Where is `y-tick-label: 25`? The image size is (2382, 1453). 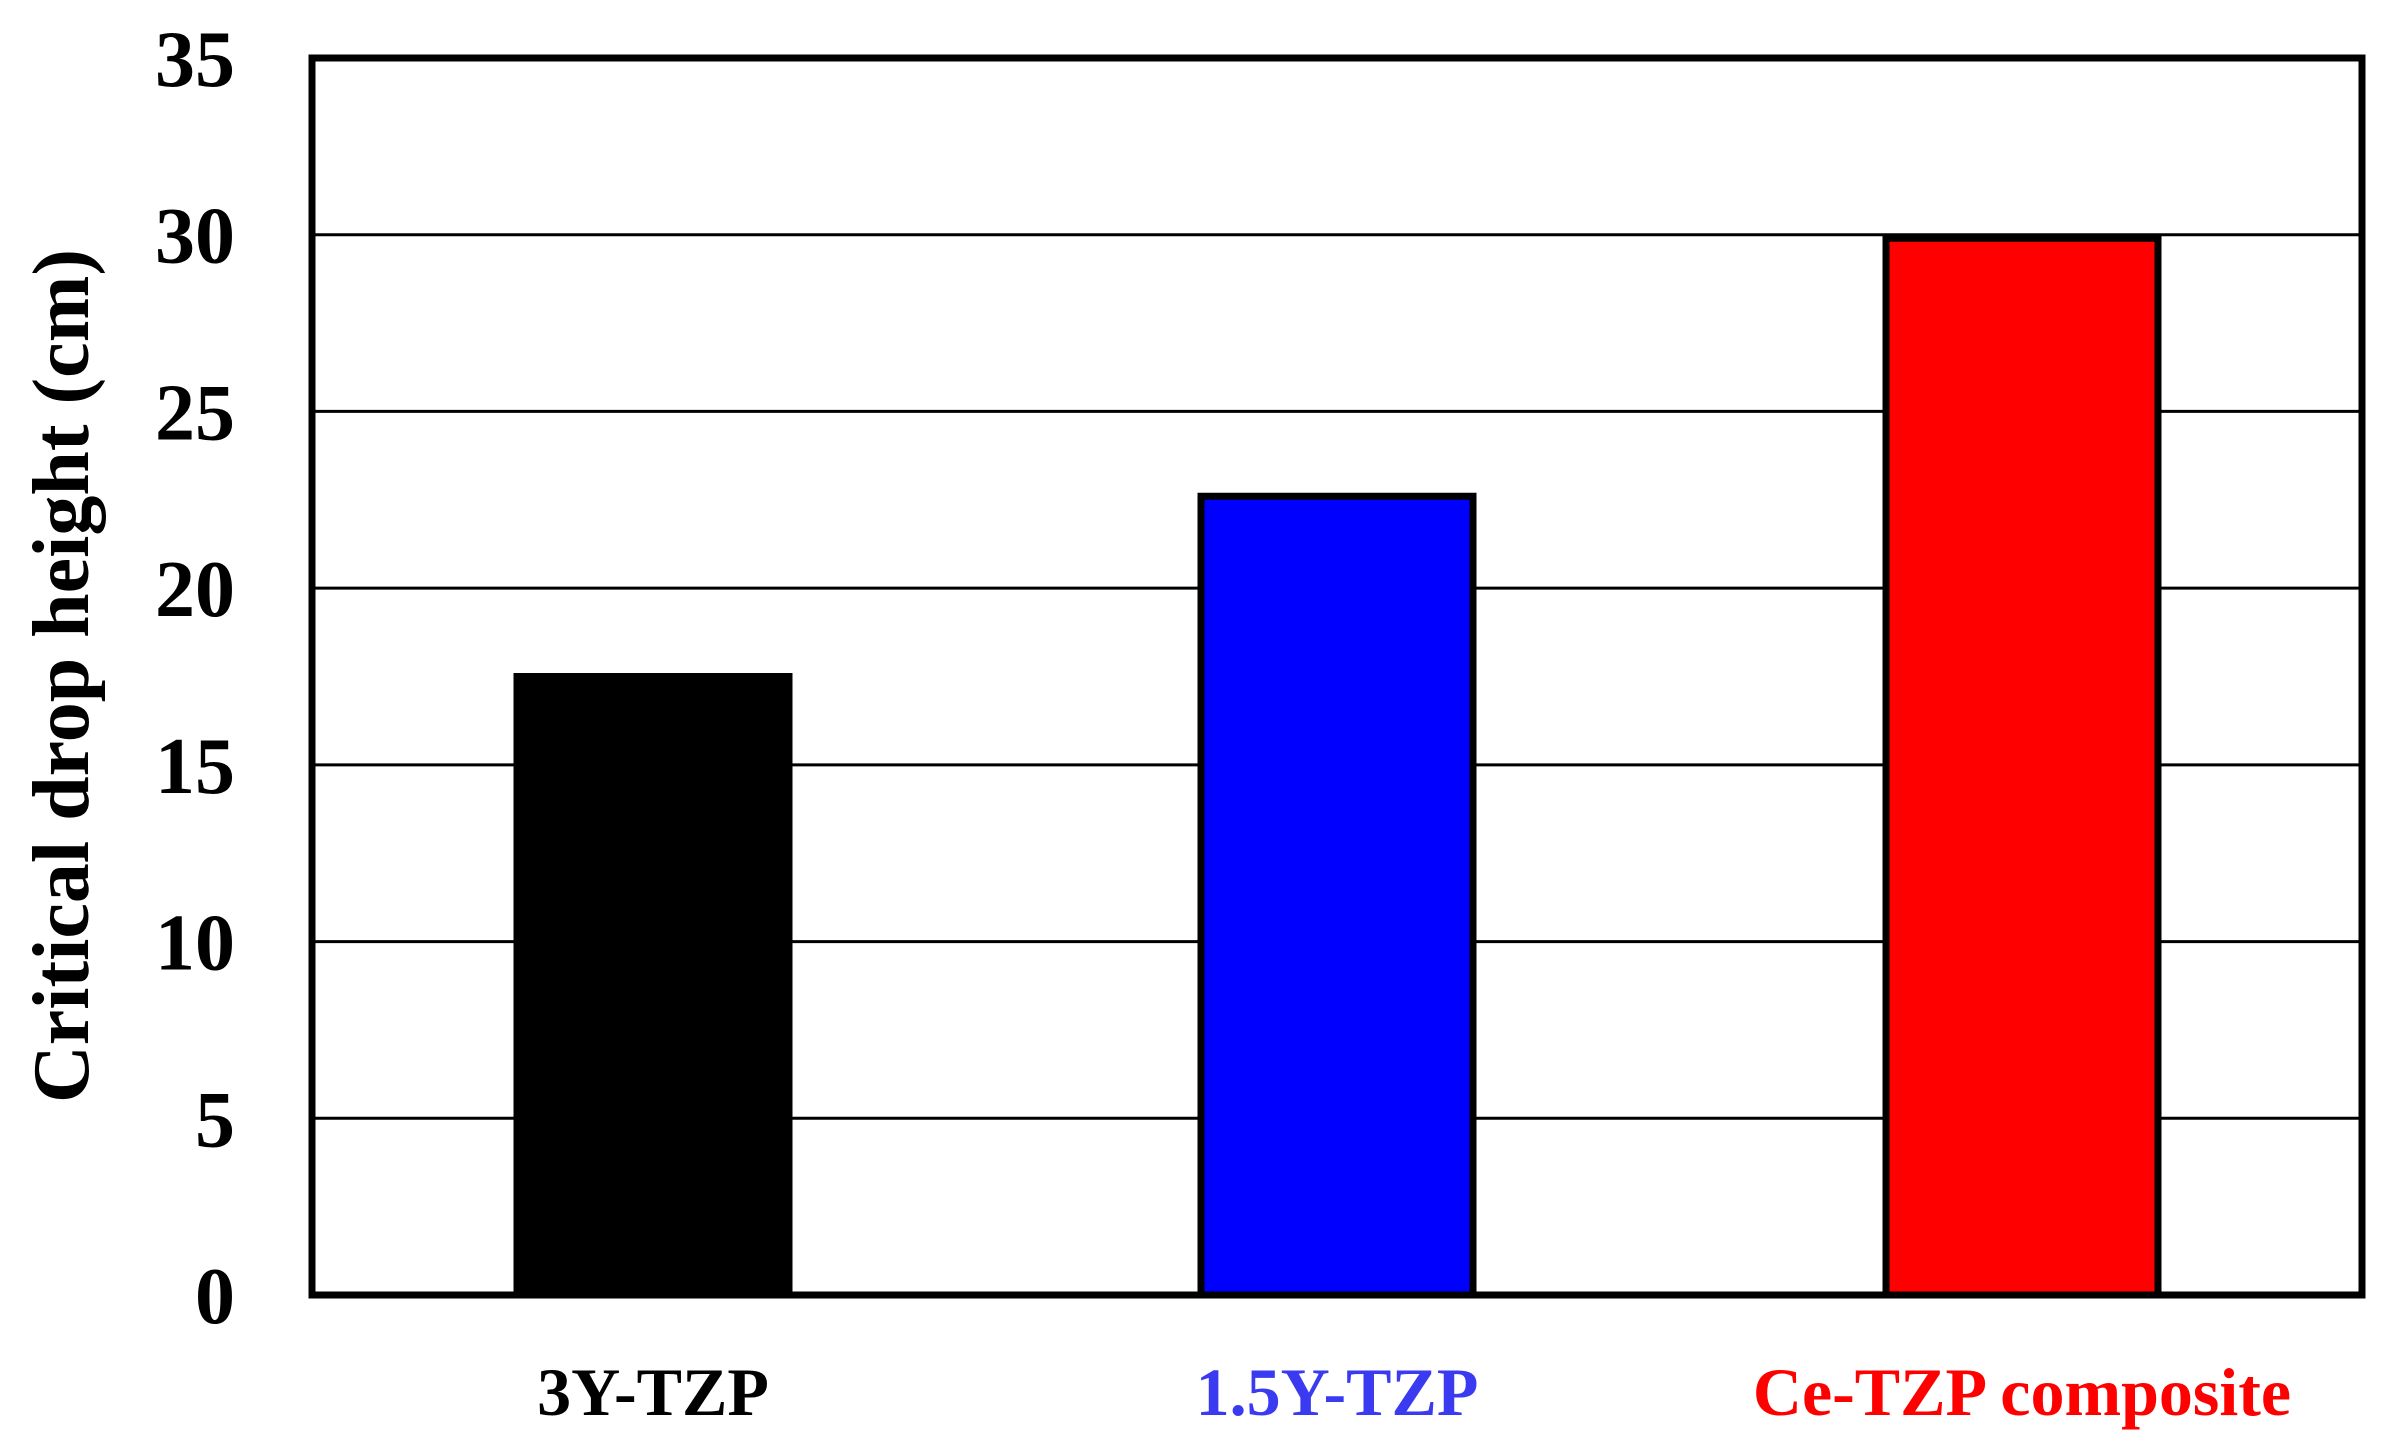 y-tick-label: 25 is located at coordinates (195, 413).